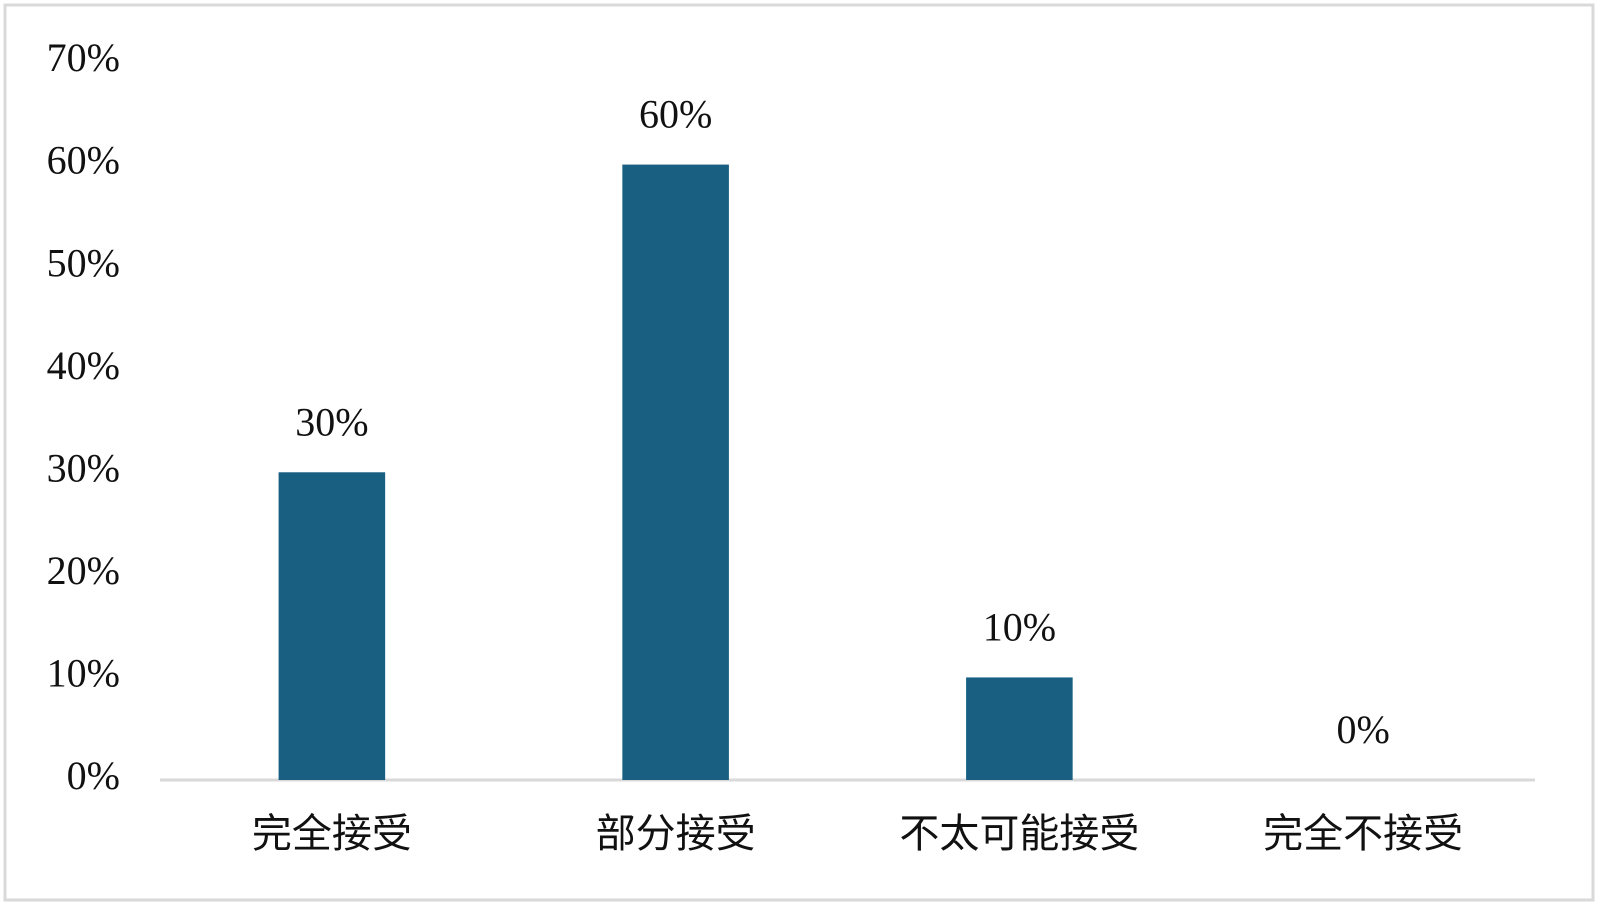 This screenshot has width=1600, height=922. Describe the element at coordinates (93, 775) in the screenshot. I see `y-tick-label: 0%` at that location.